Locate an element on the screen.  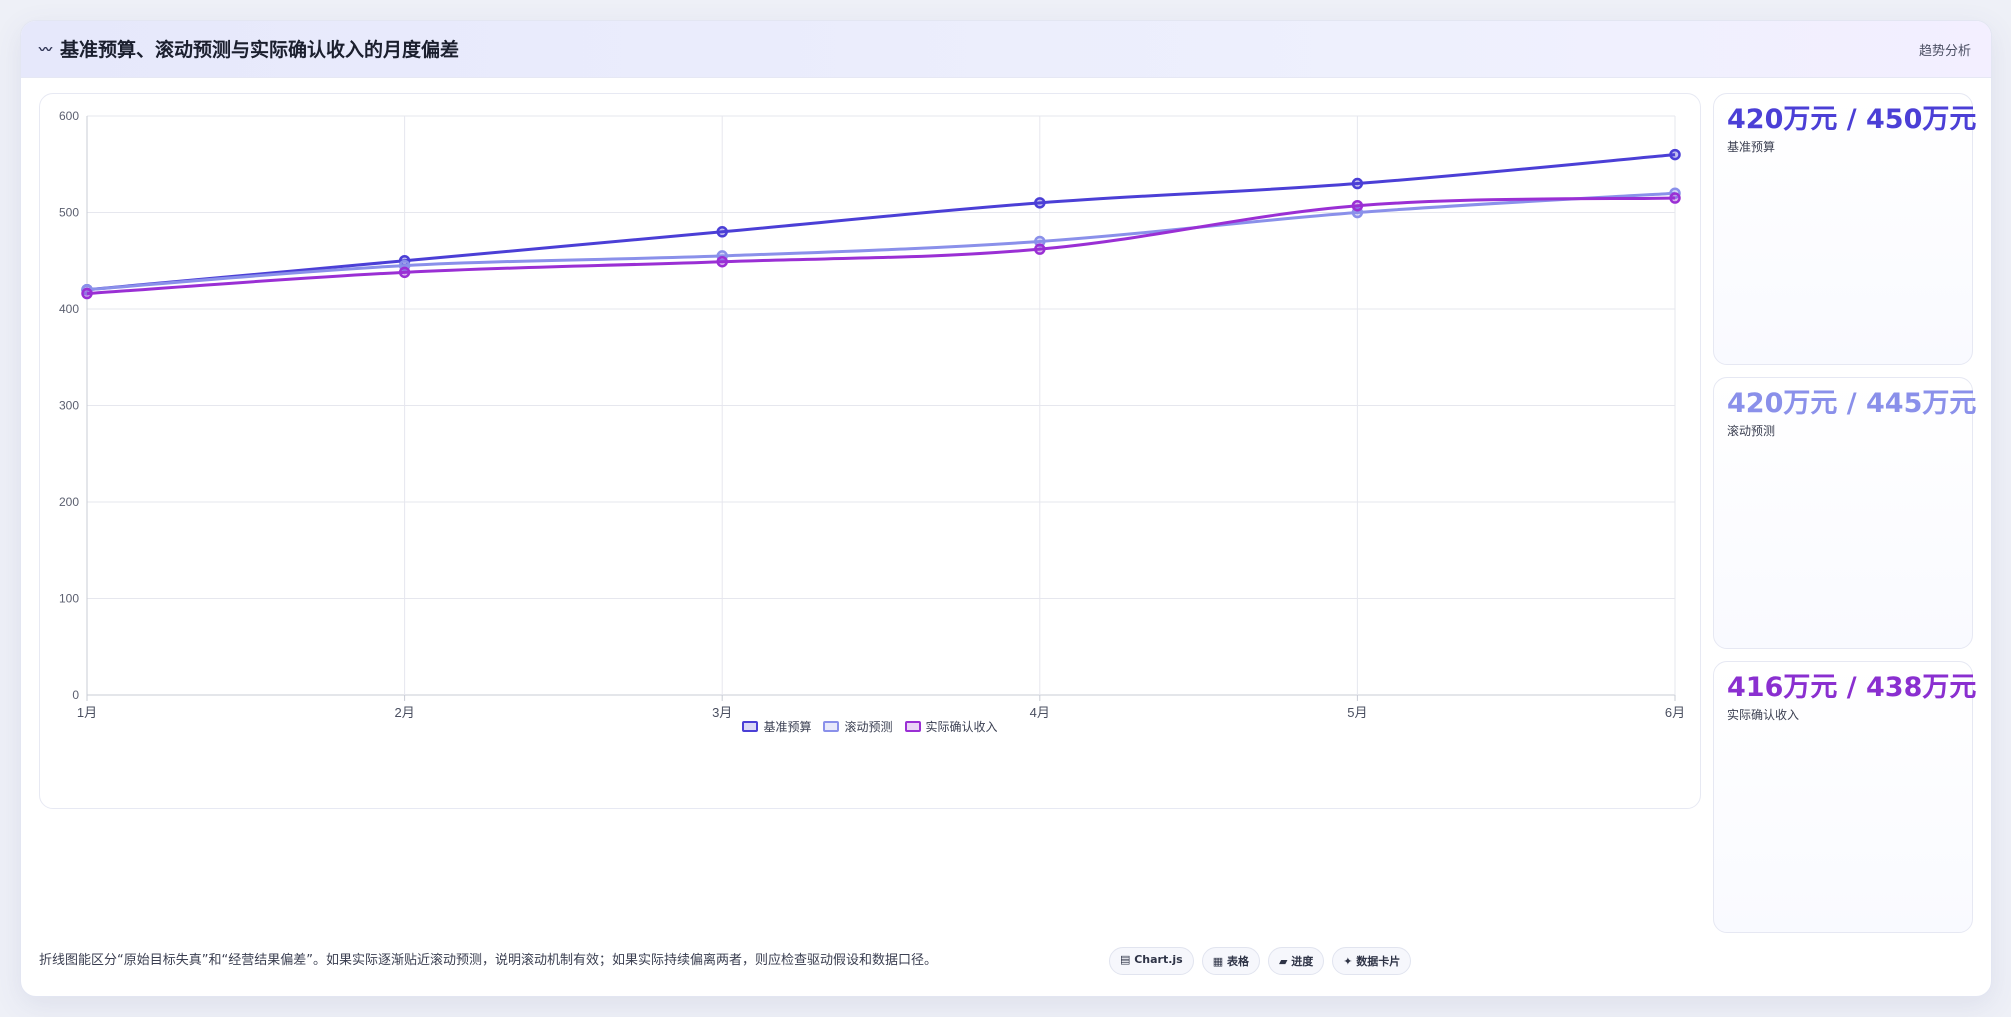
legend-swatch-forecast is located at coordinates (831, 726).